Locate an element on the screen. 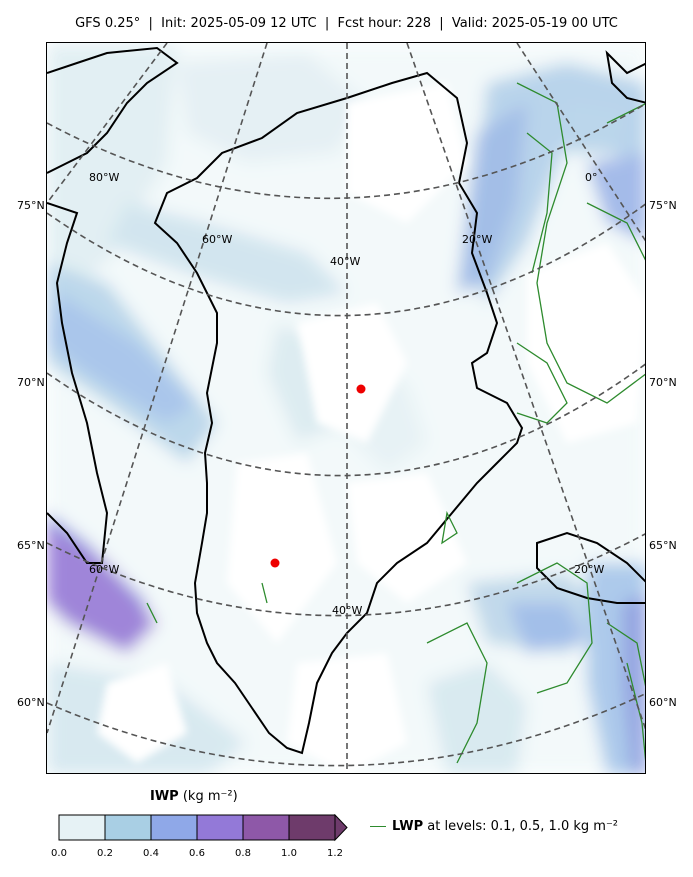 Image resolution: width=693 pixels, height=877 pixels. colorbar-tick-label: 0.0 is located at coordinates (59, 853).